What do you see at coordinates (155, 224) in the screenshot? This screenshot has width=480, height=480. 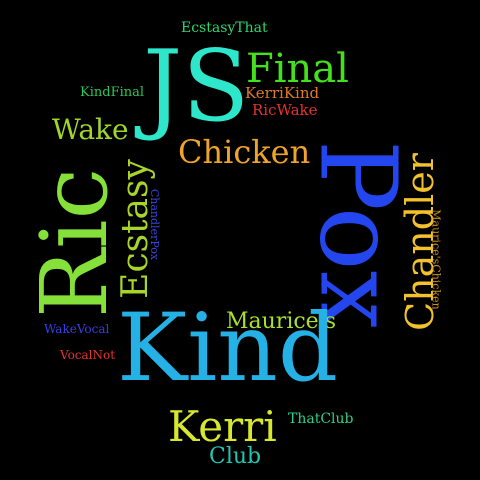 I see `word-chandlerpox: ChandlerPox` at bounding box center [155, 224].